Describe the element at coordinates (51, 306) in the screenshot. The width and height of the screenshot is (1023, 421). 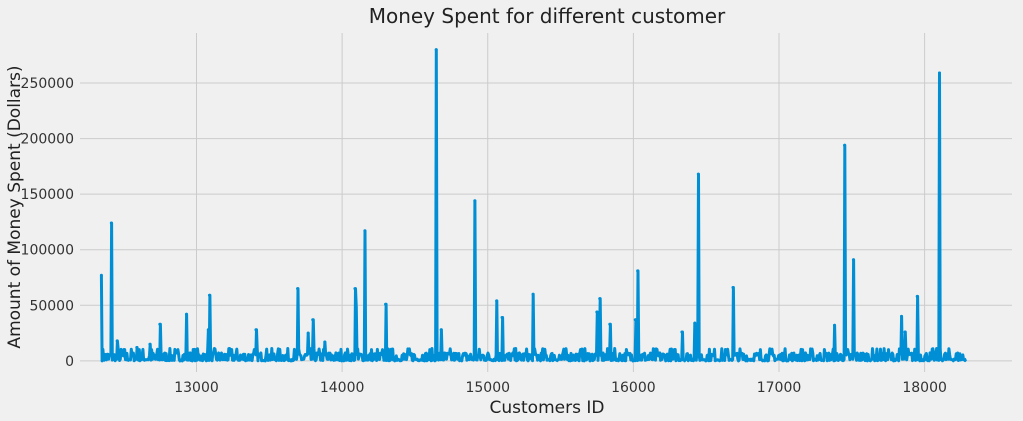
I see `y-tick-label: 50000` at that location.